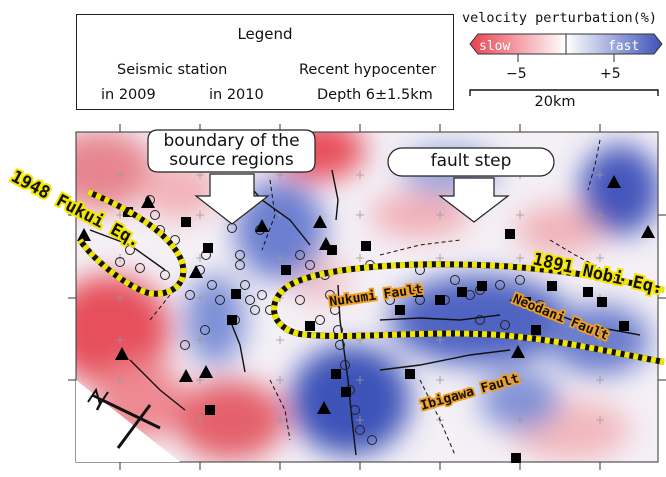 This screenshot has width=666, height=477. What do you see at coordinates (231, 160) in the screenshot?
I see `boundary-callout-line2: source regions` at bounding box center [231, 160].